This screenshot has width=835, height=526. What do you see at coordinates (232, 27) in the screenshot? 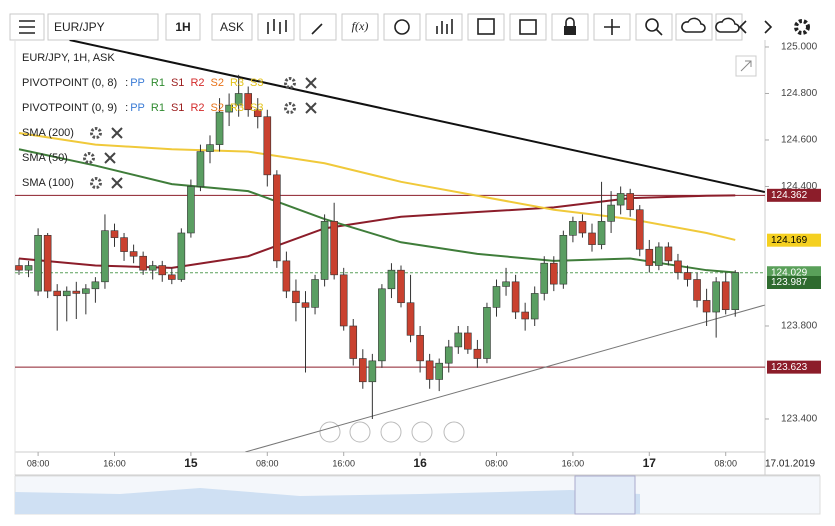
I see `side-button` at bounding box center [232, 27].